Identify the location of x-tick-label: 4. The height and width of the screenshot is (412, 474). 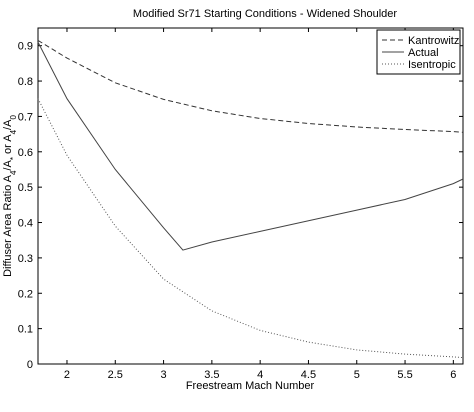
(260, 375).